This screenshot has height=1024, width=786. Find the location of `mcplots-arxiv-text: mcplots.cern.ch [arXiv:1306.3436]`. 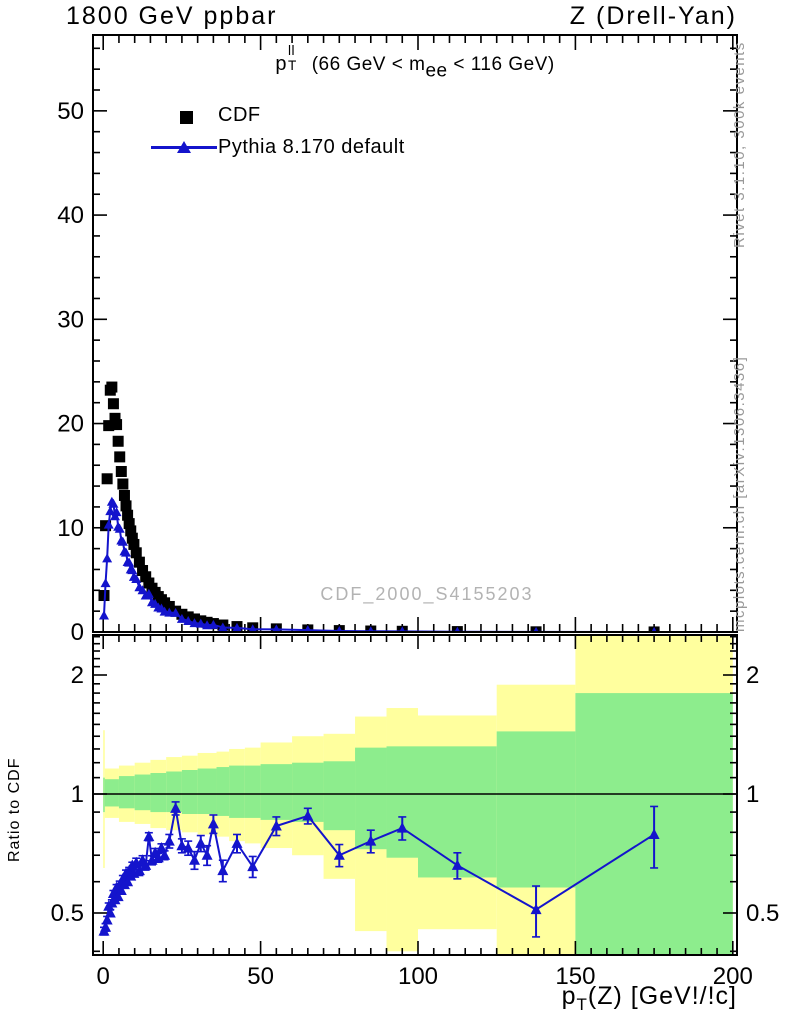

mcplots-arxiv-text: mcplots.cern.ch [arXiv:1306.3436] is located at coordinates (739, 493).